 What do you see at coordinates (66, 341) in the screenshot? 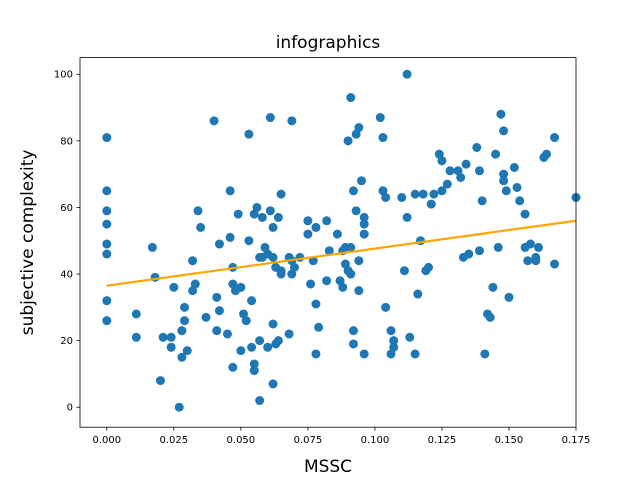
I see `y-tick-label: 20` at bounding box center [66, 341].